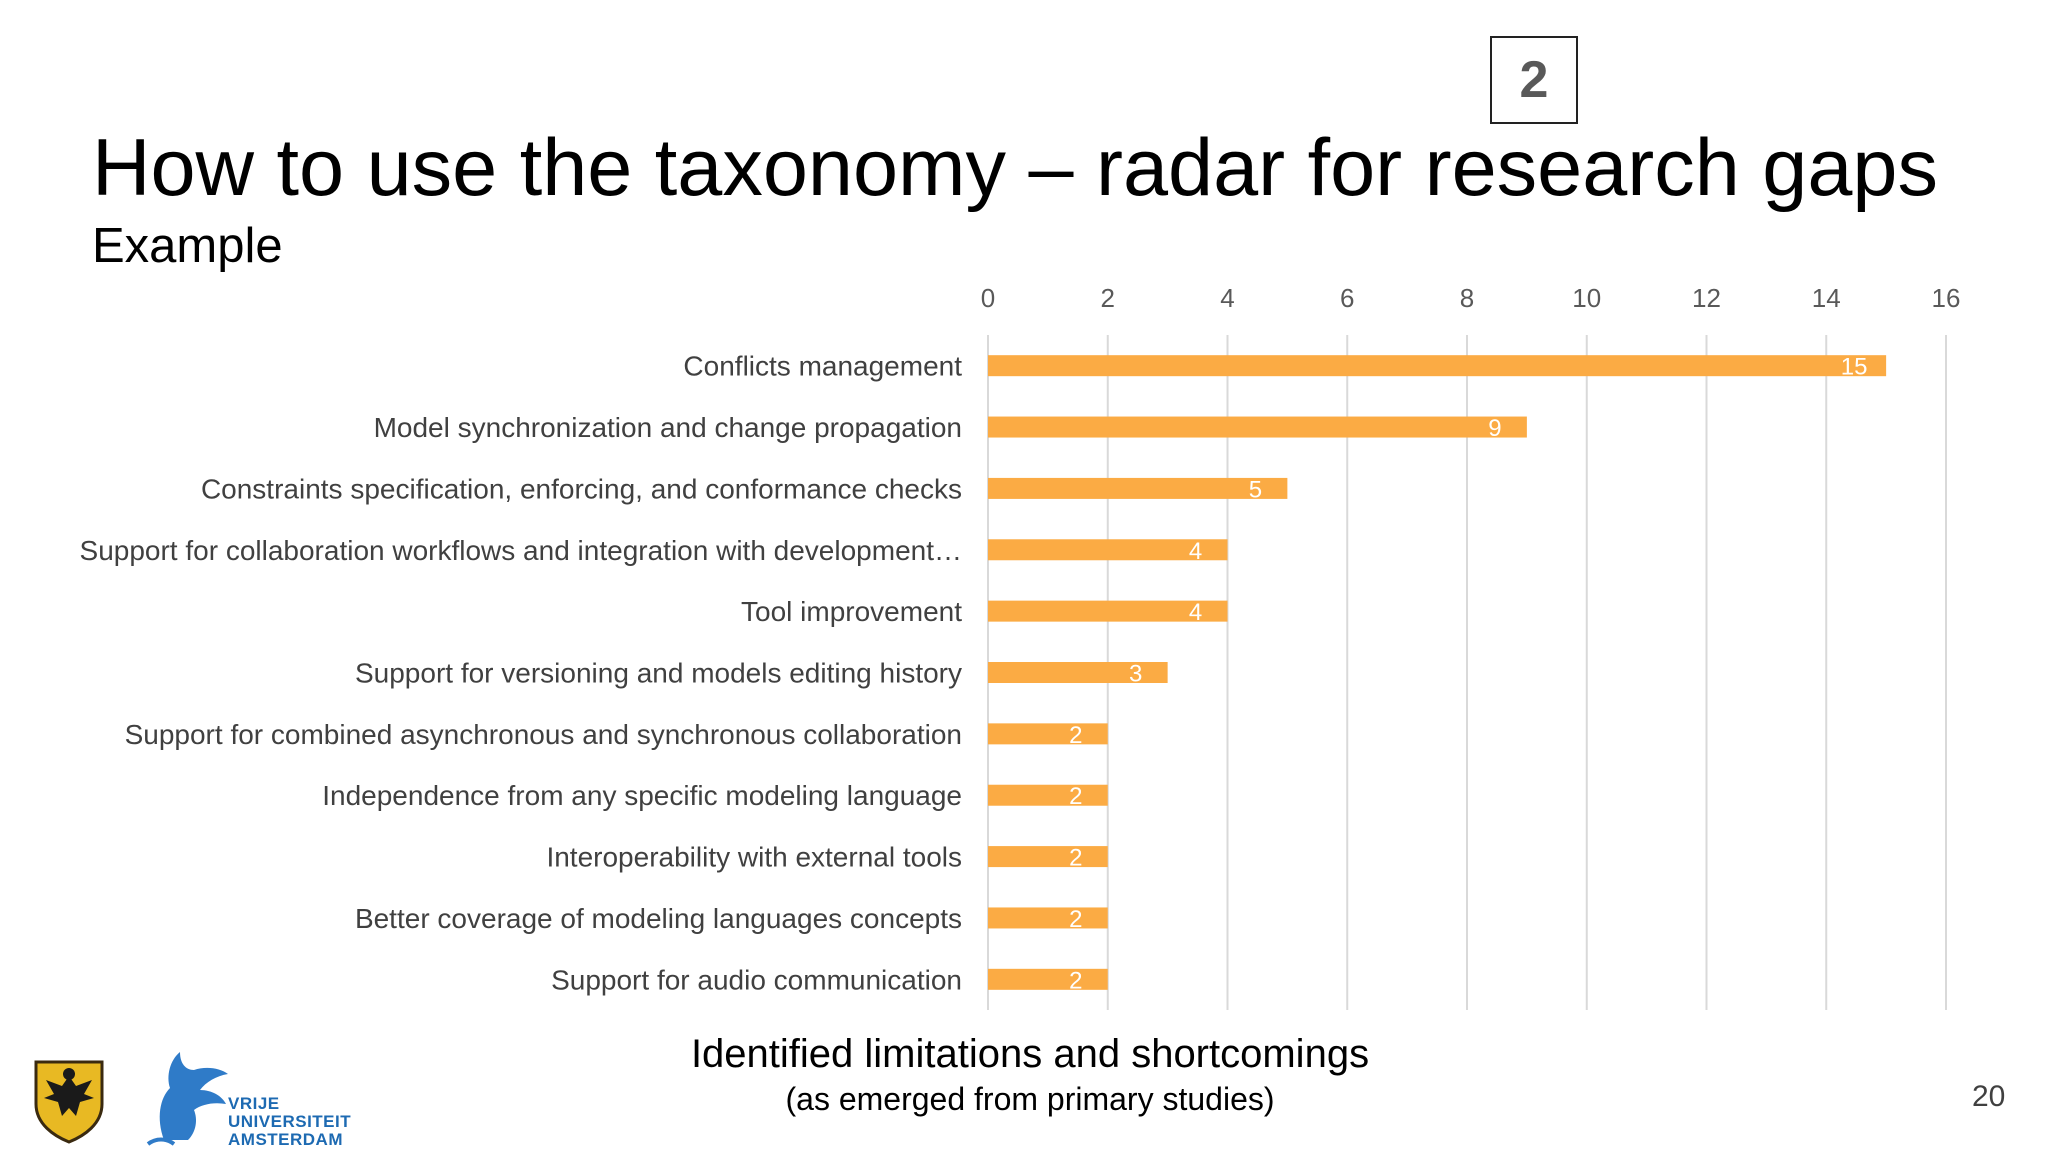  I want to click on vu-logo-line: VRIJE, so click(254, 1103).